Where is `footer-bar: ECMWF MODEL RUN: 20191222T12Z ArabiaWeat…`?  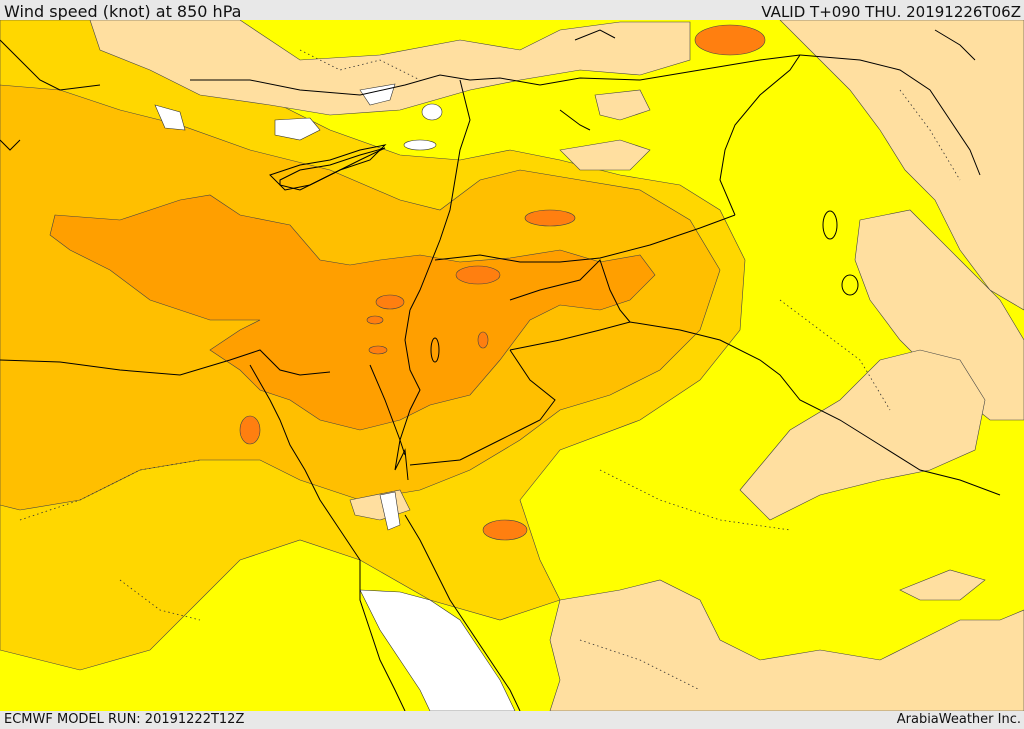
footer-bar: ECMWF MODEL RUN: 20191222T12Z ArabiaWeat… is located at coordinates (512, 720).